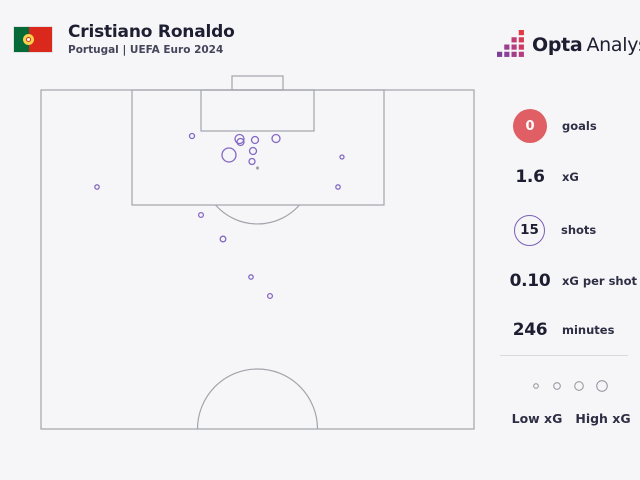 This screenshot has width=640, height=480. I want to click on opta-analyst-logo: OptaAnalyst, so click(568, 44).